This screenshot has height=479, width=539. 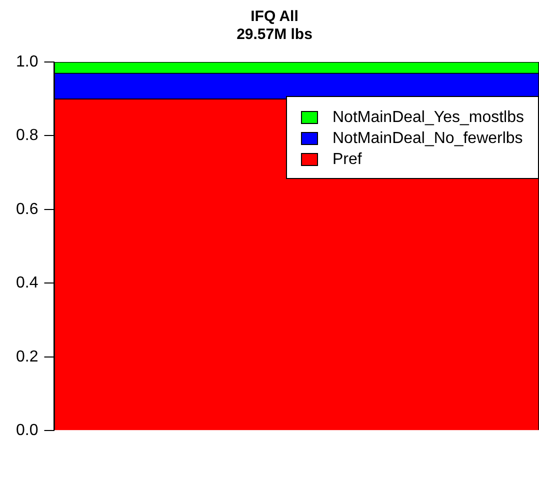 I want to click on y-tick-label: 0.0, so click(x=27, y=431).